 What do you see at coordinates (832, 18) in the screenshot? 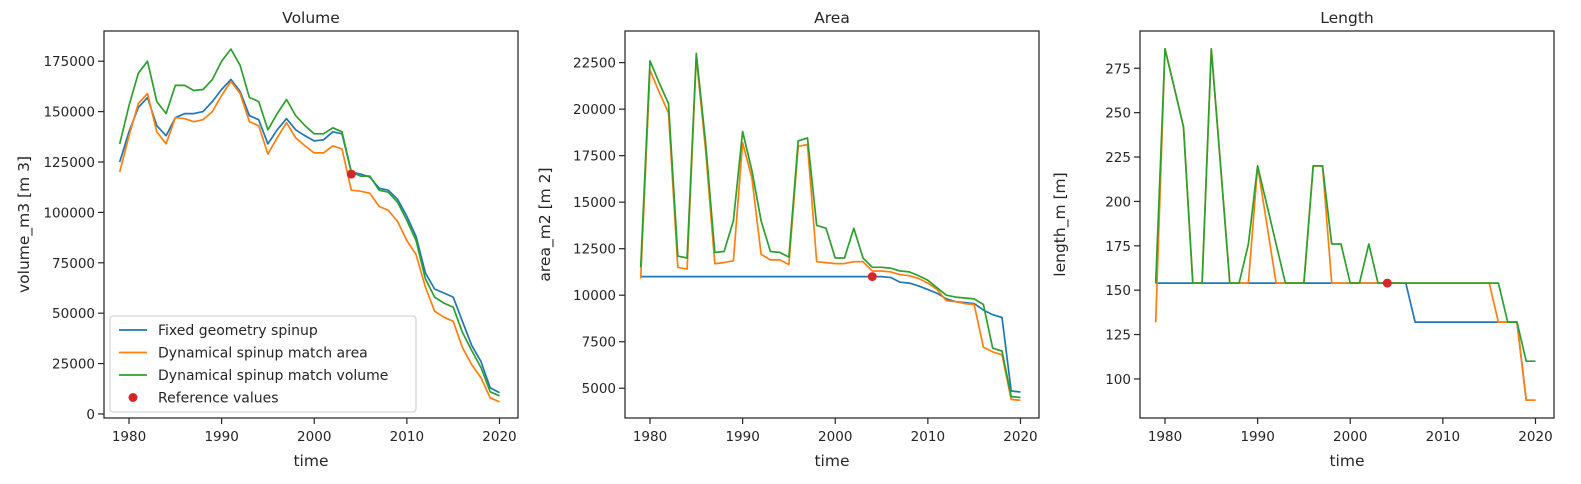
I see `chart-title: Area` at bounding box center [832, 18].